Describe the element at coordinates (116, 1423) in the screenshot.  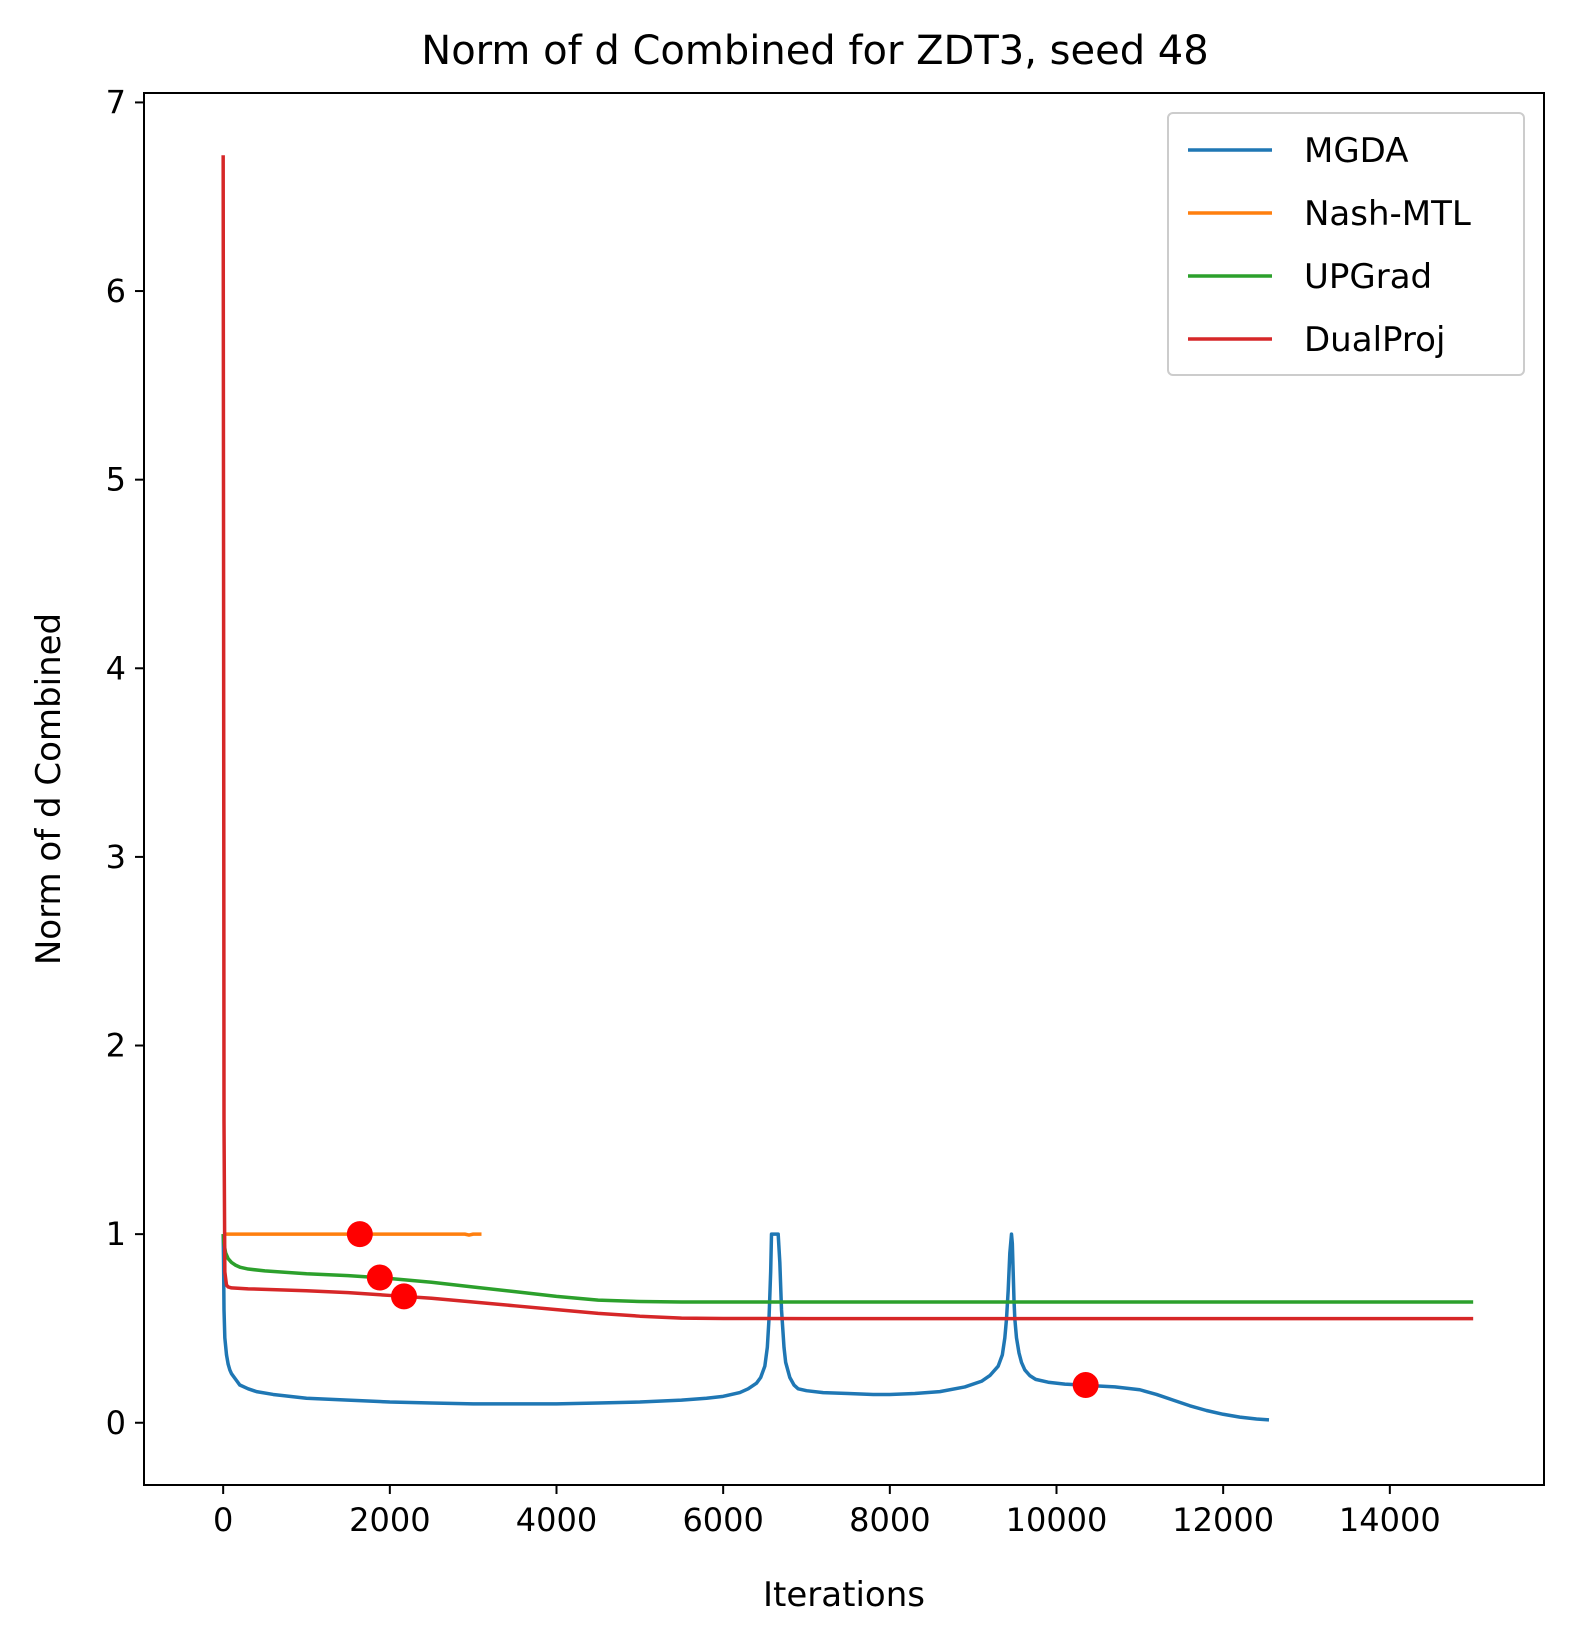
I see `y-tick-label: 0` at that location.